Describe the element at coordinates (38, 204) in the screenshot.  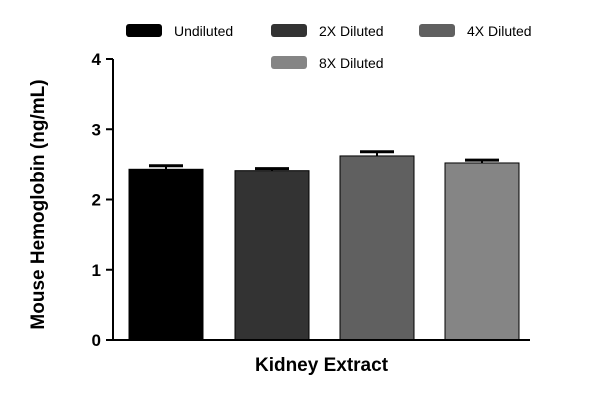
I see `y-axis-title: Mouse Hemoglobin (ng/mL)` at that location.